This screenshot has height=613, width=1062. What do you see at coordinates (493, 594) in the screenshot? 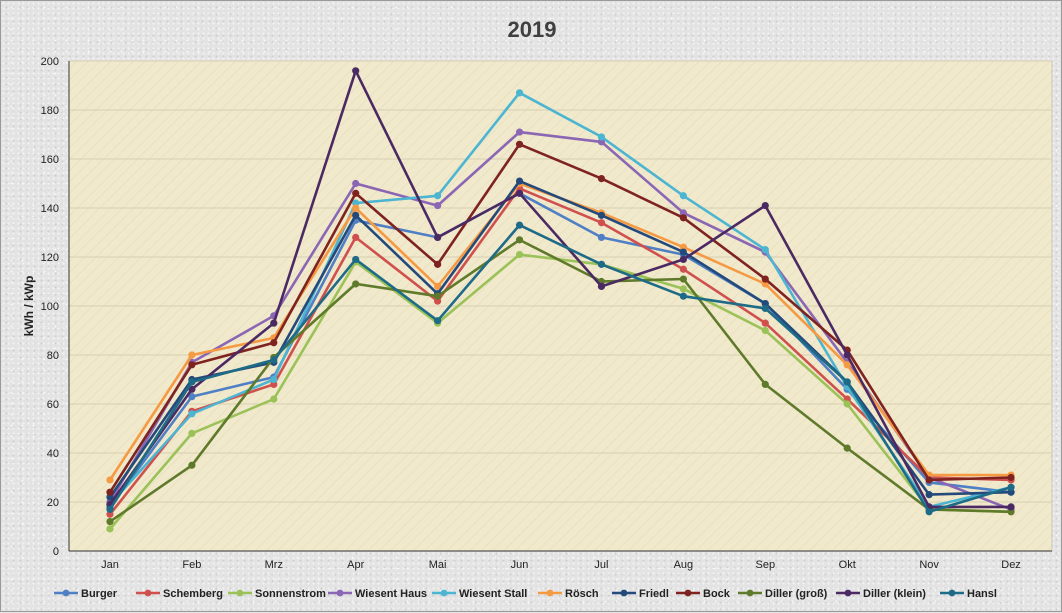
I see `legend-label: Wiesent Stall` at bounding box center [493, 594].